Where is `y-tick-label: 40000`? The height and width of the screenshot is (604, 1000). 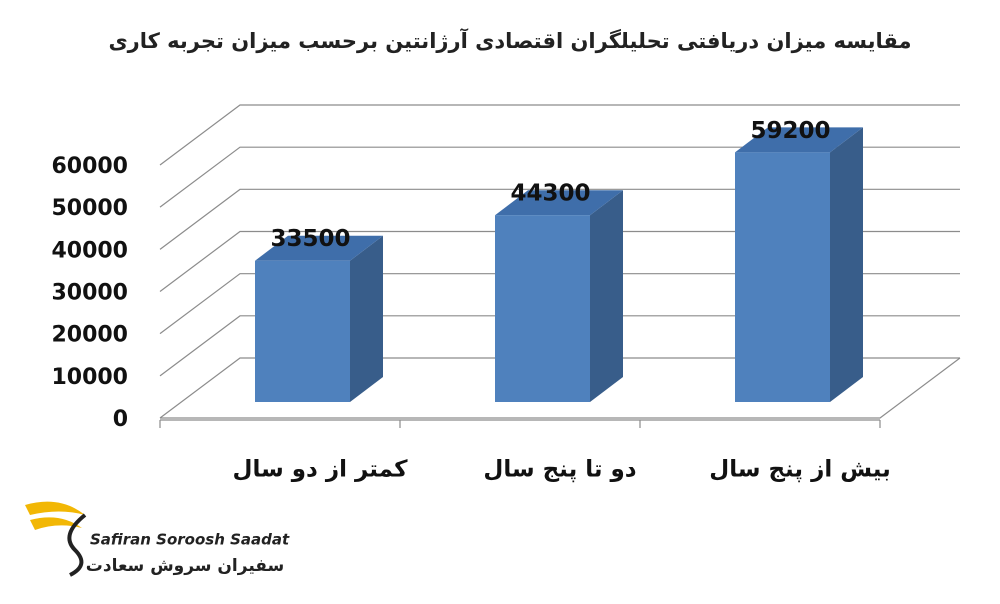 y-tick-label: 40000 is located at coordinates (89, 250).